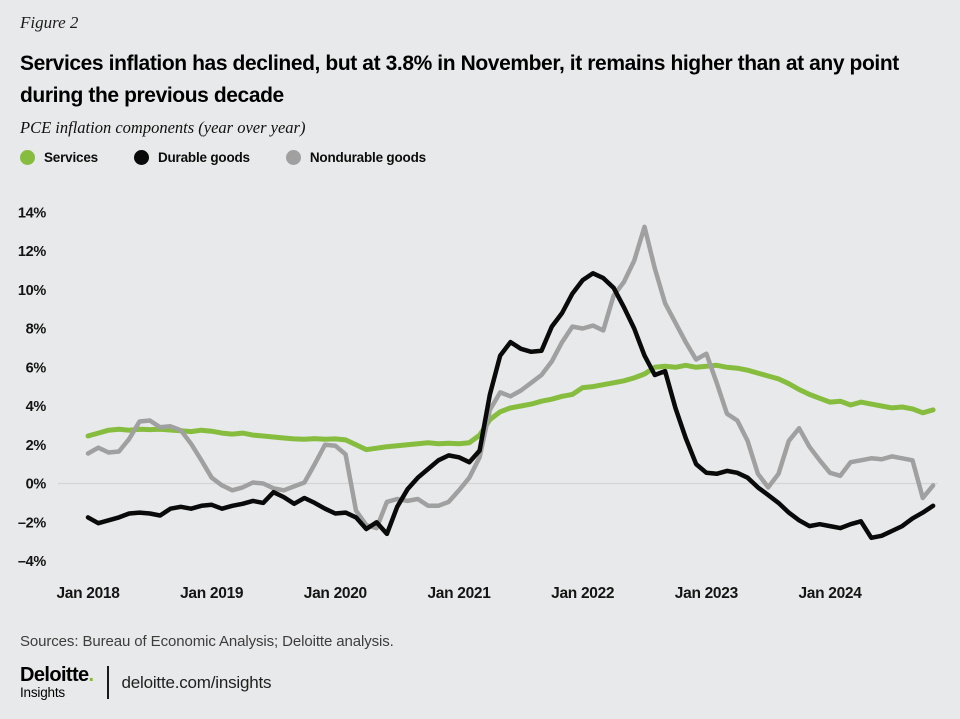  Describe the element at coordinates (32, 523) in the screenshot. I see `y-axis-tick-label: –2%` at that location.